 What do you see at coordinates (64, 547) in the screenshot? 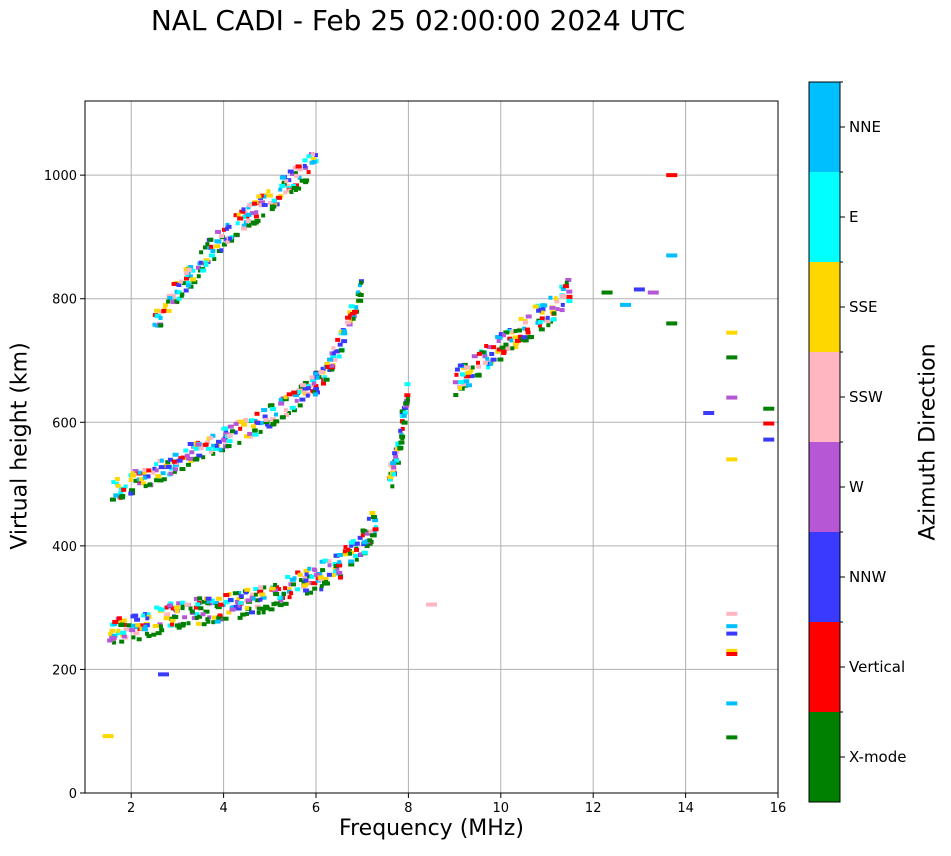
I see `y-tick-label: 400` at bounding box center [64, 547].